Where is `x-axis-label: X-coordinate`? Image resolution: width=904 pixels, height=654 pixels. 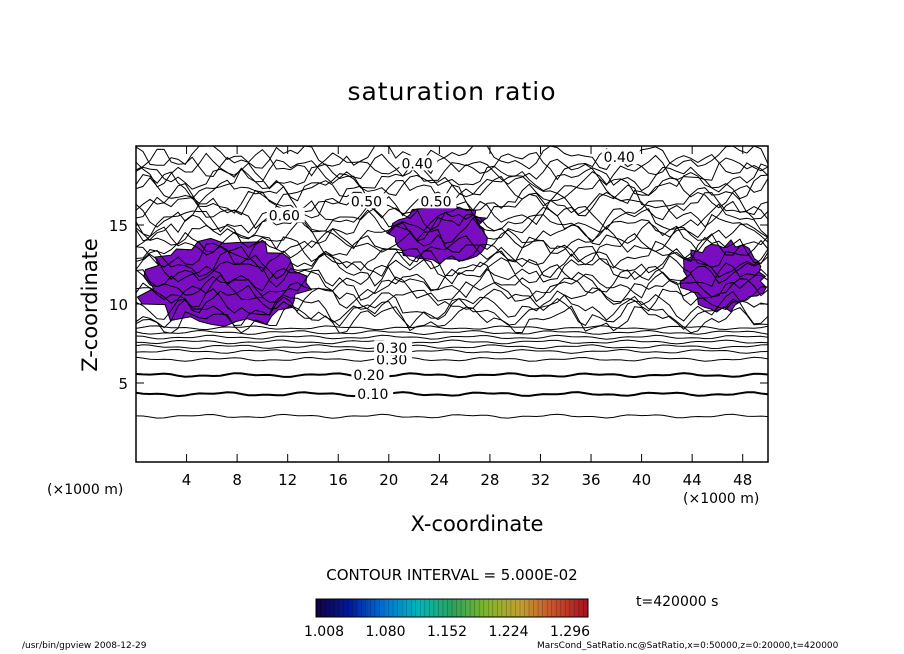 x-axis-label: X-coordinate is located at coordinates (477, 524).